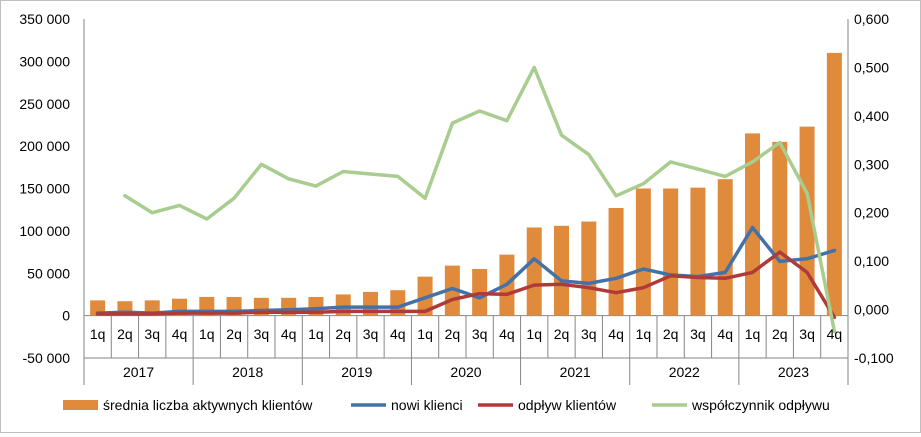  Describe the element at coordinates (465, 372) in the screenshot. I see `x-year-label: 2020` at that location.